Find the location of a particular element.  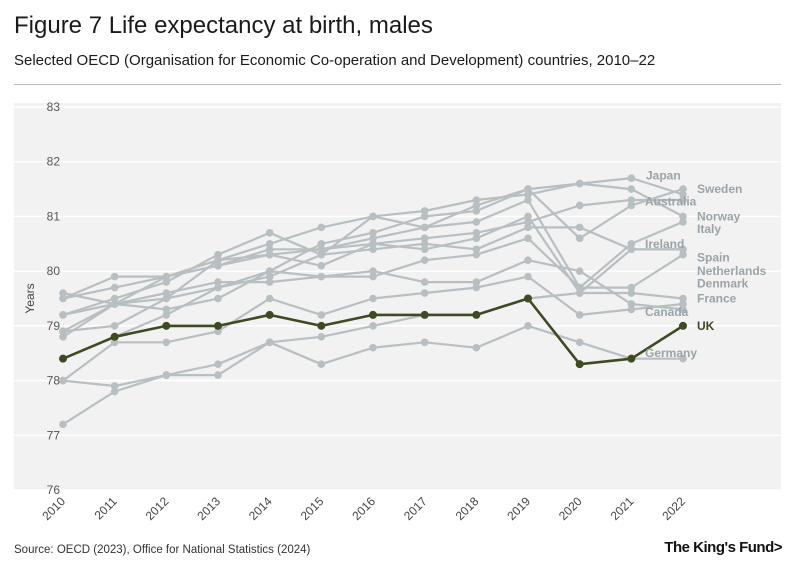

end-label-norway: Norway is located at coordinates (719, 216).